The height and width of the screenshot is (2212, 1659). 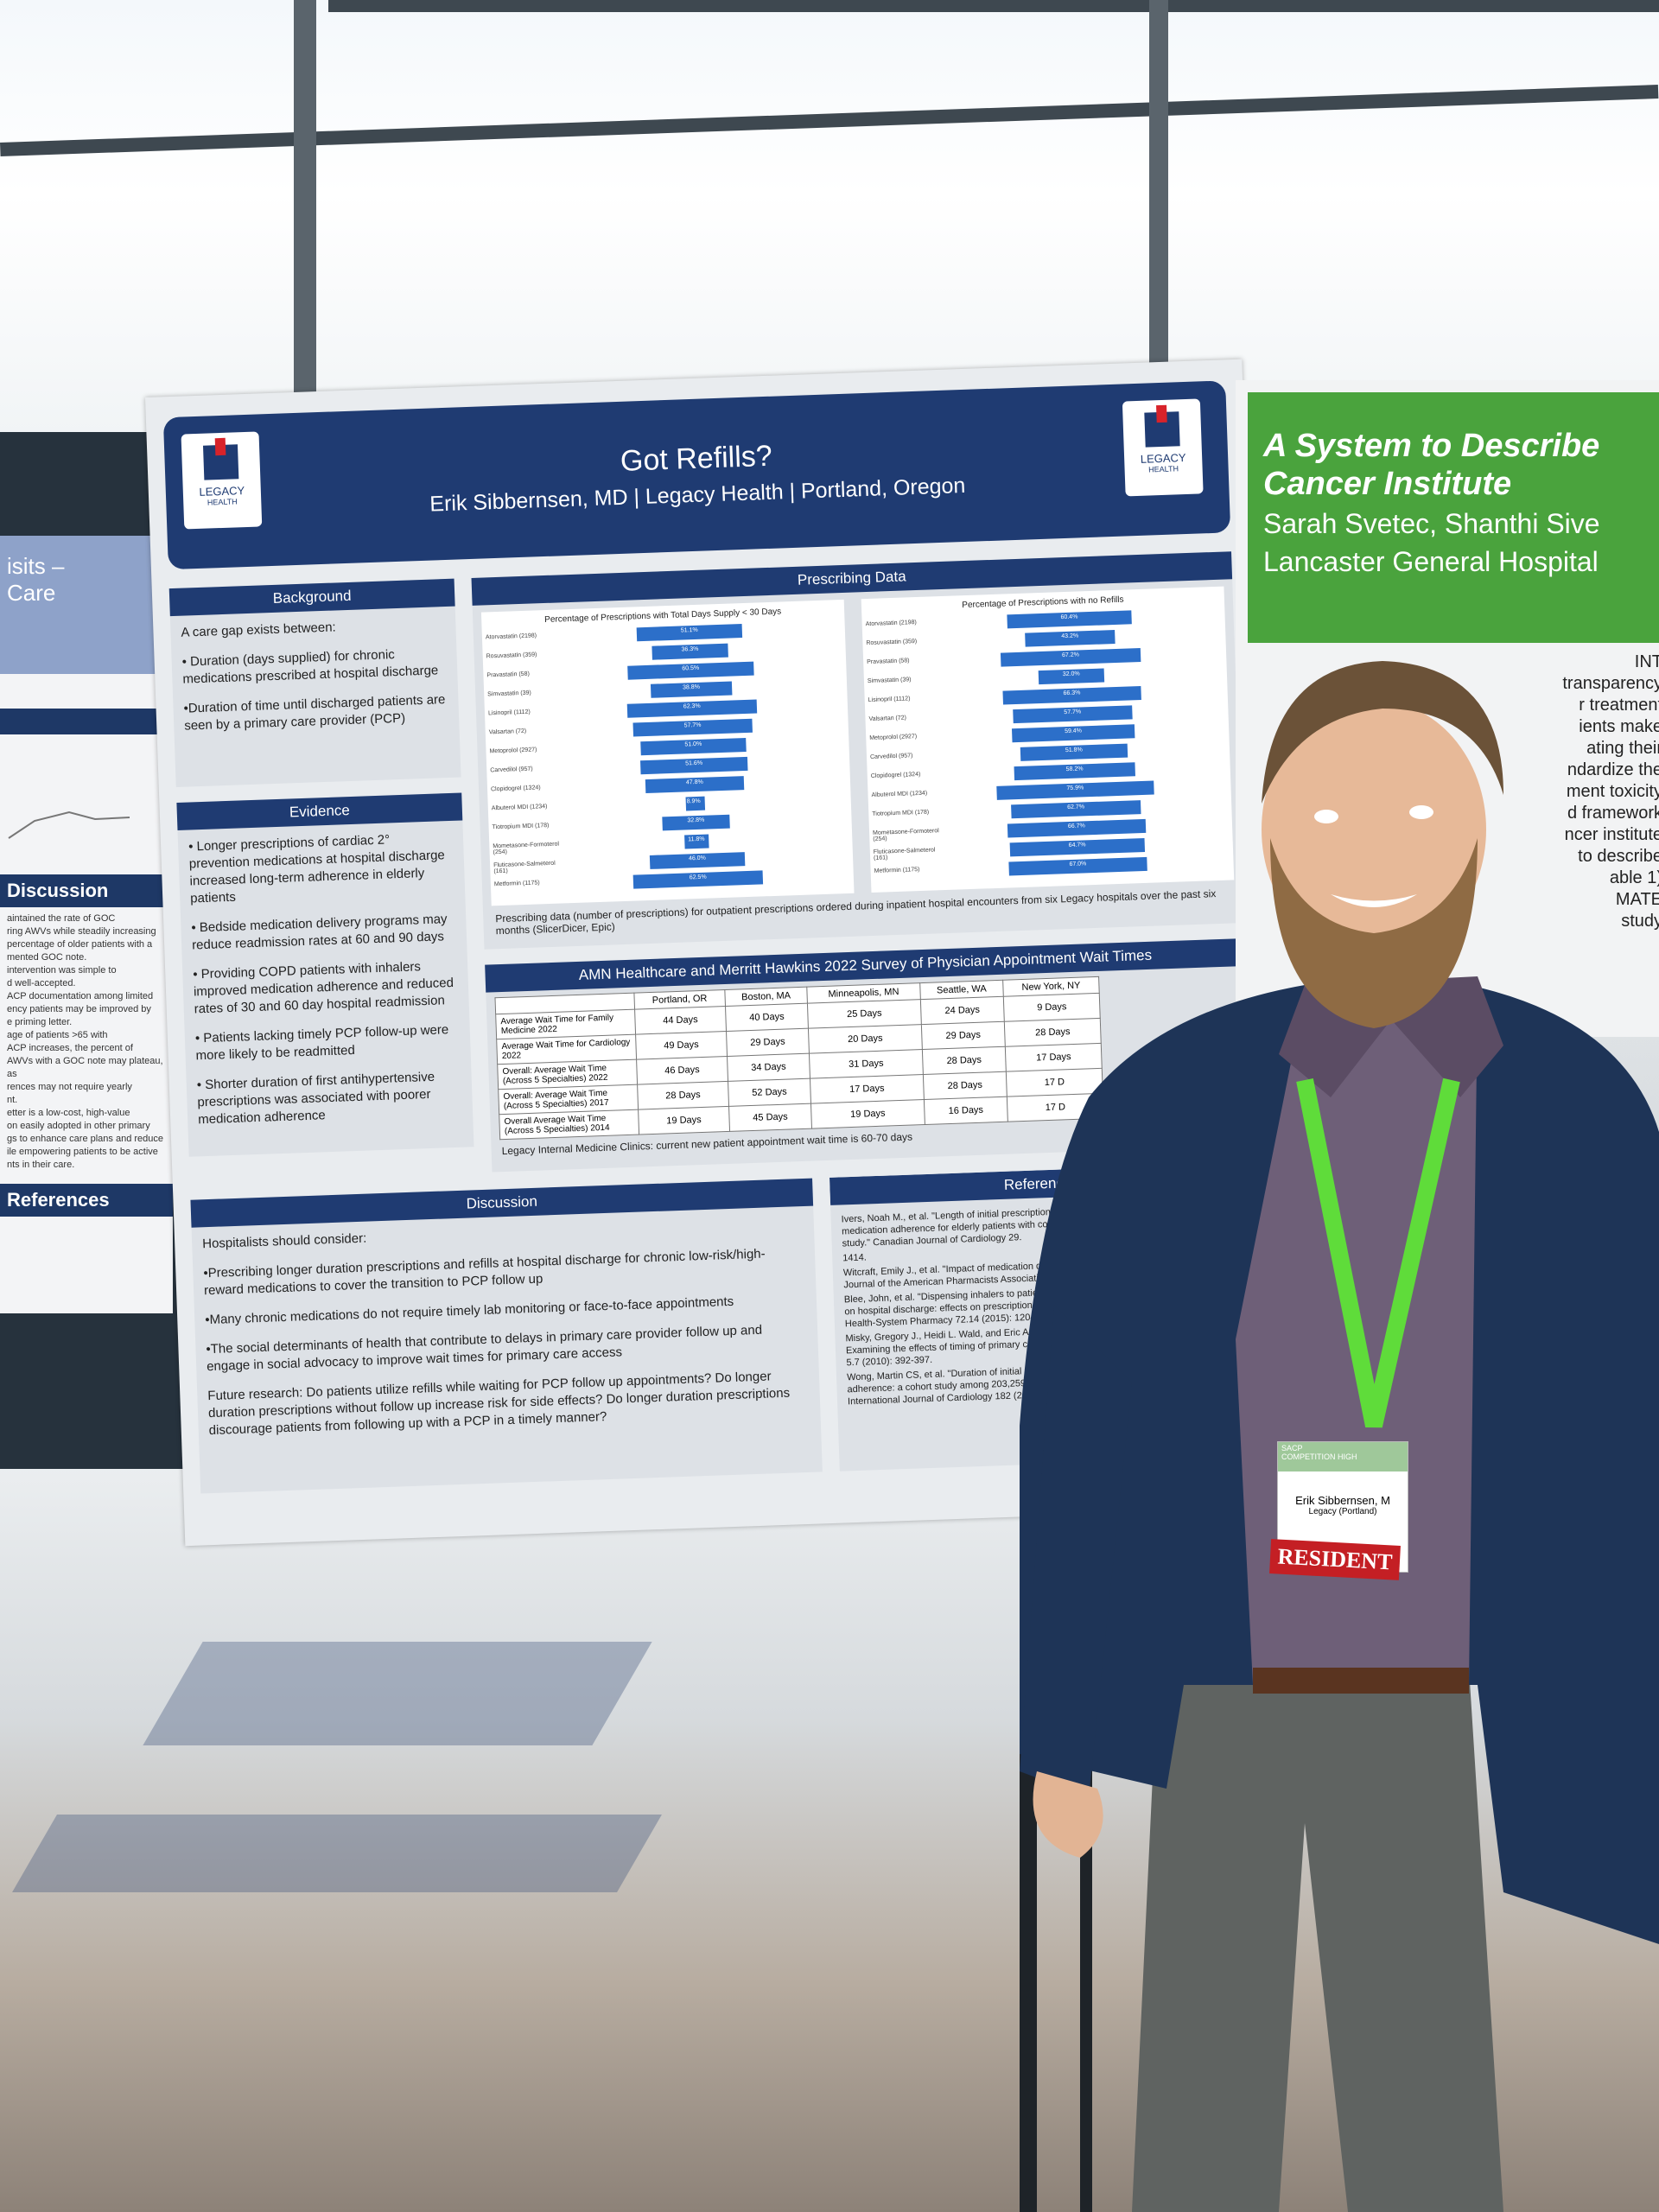 I want to click on badge-event: COMPETITION HIGH, so click(x=1319, y=1456).